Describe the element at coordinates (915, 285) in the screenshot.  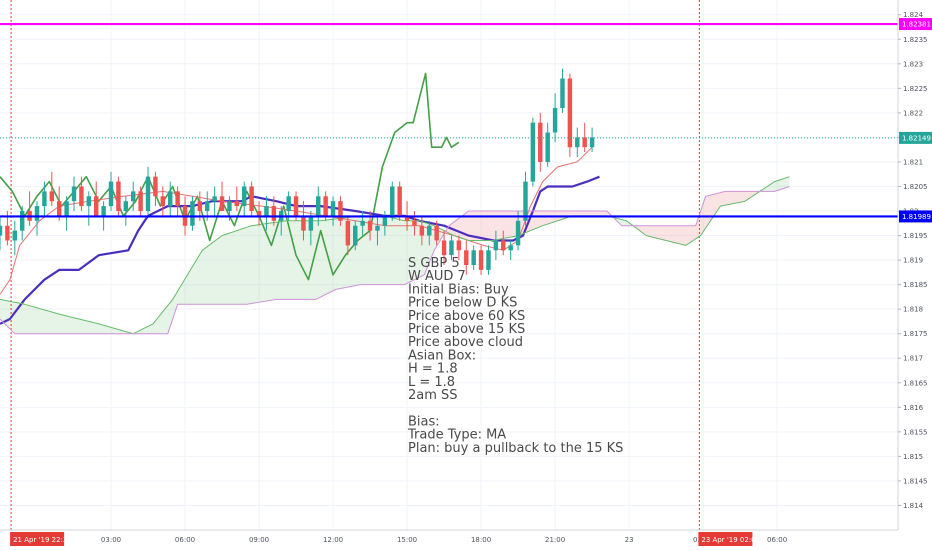
I see `price-tick-label: 1.8185` at that location.